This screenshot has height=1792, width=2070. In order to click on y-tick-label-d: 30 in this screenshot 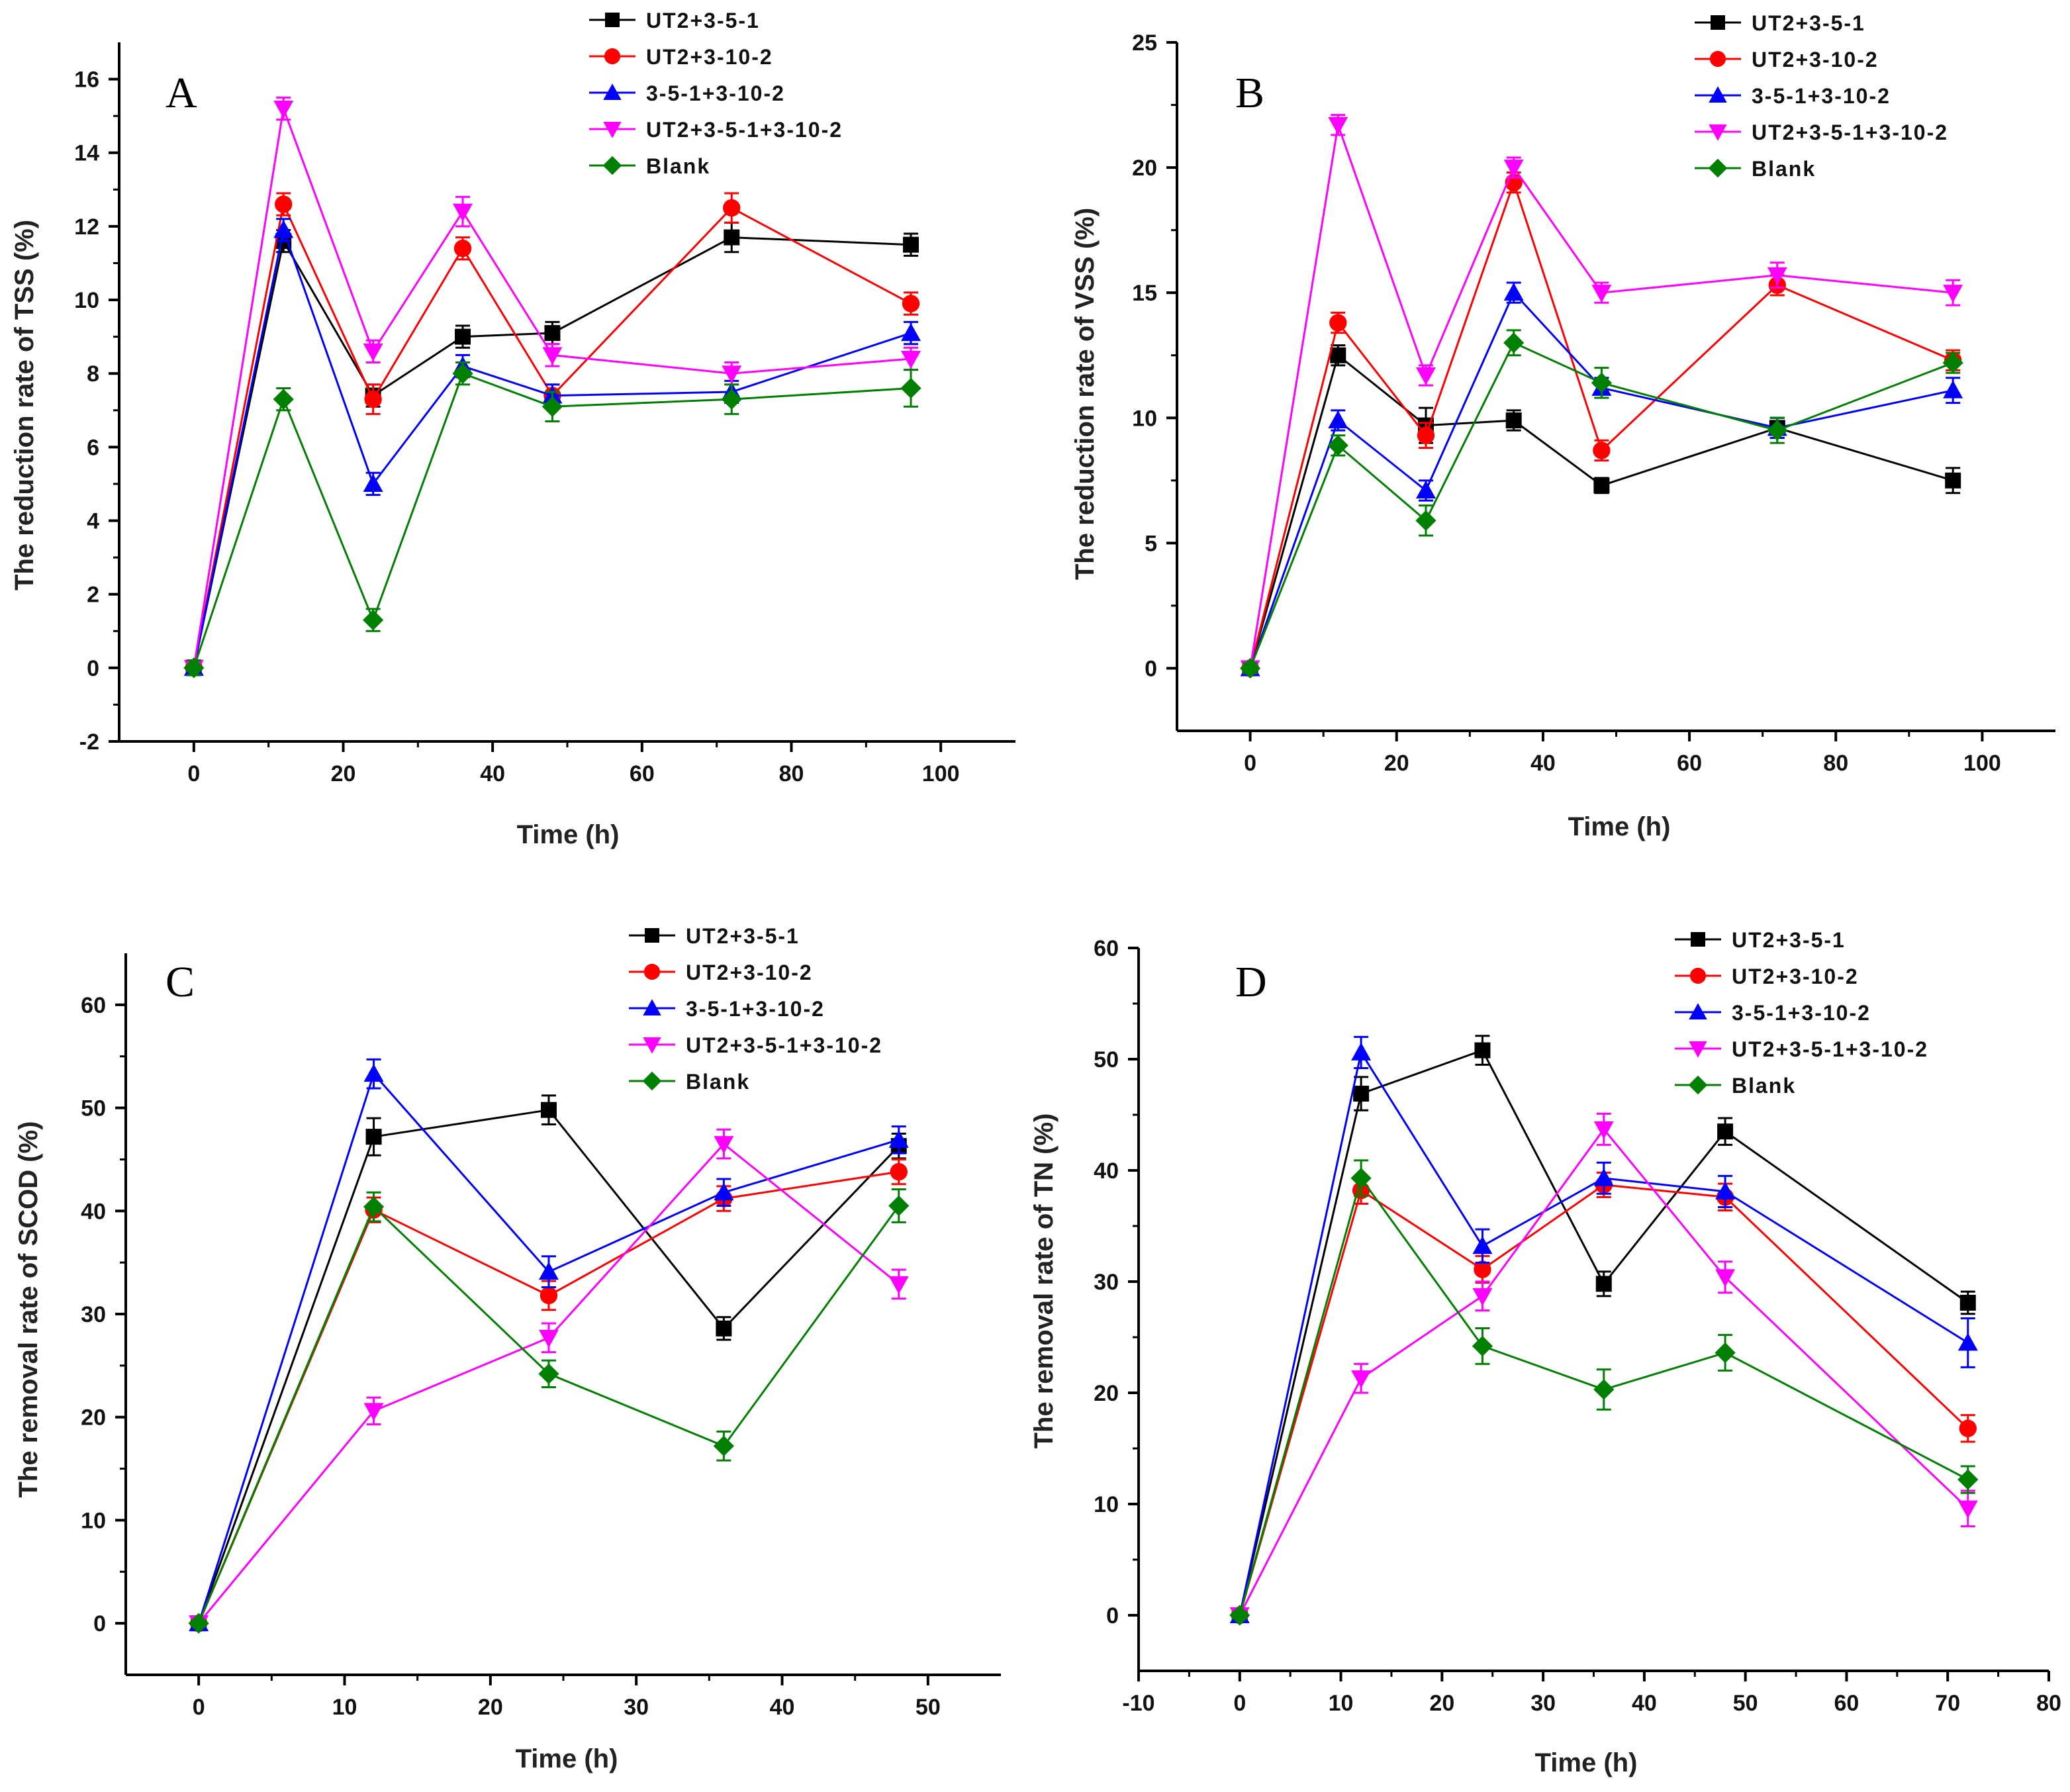, I will do `click(1106, 1282)`.